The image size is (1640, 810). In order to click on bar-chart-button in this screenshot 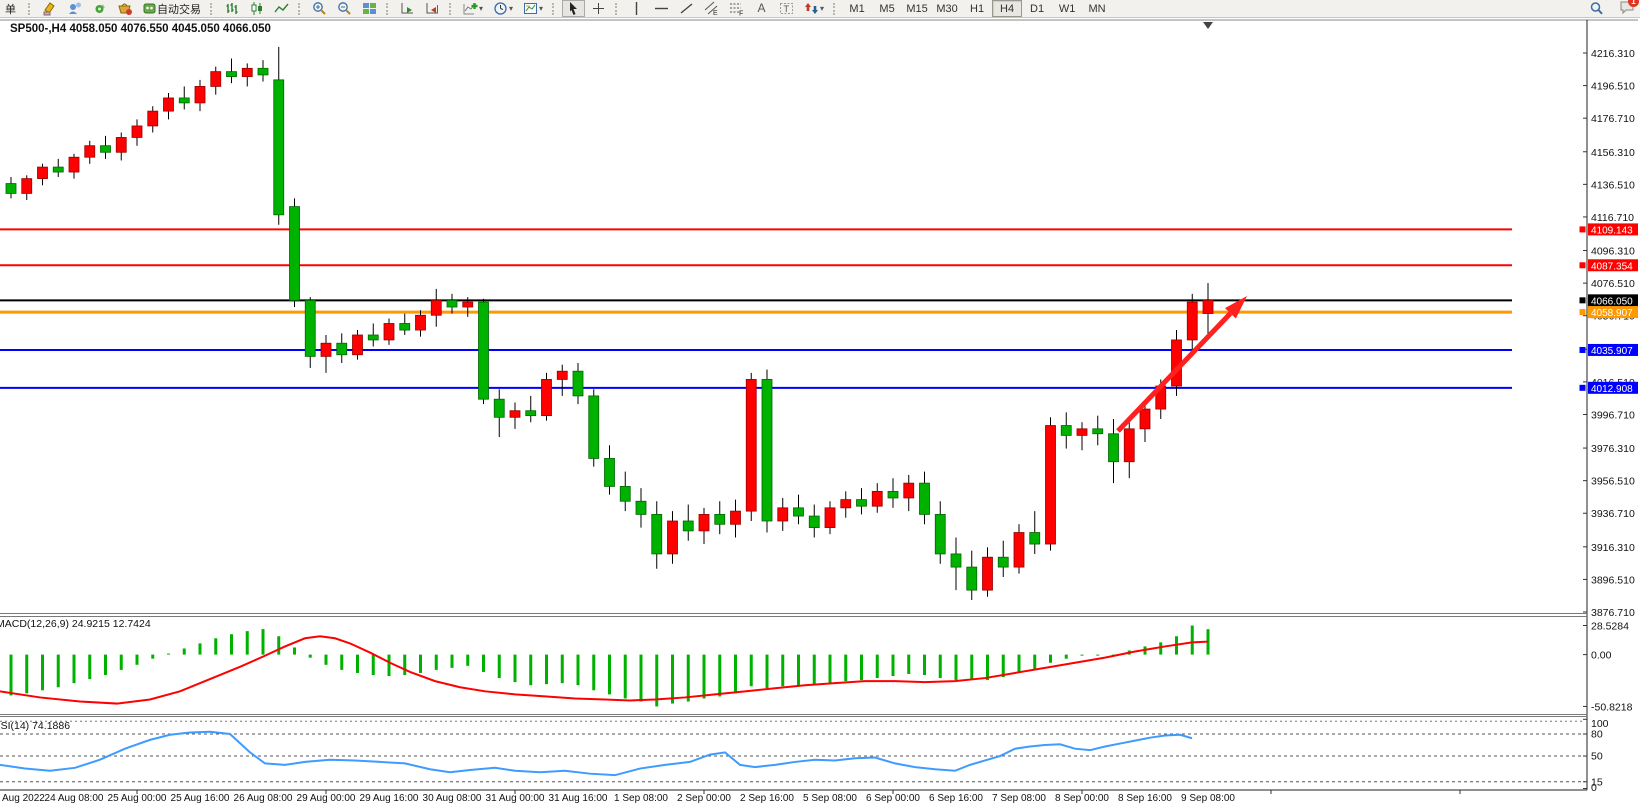, I will do `click(231, 8)`.